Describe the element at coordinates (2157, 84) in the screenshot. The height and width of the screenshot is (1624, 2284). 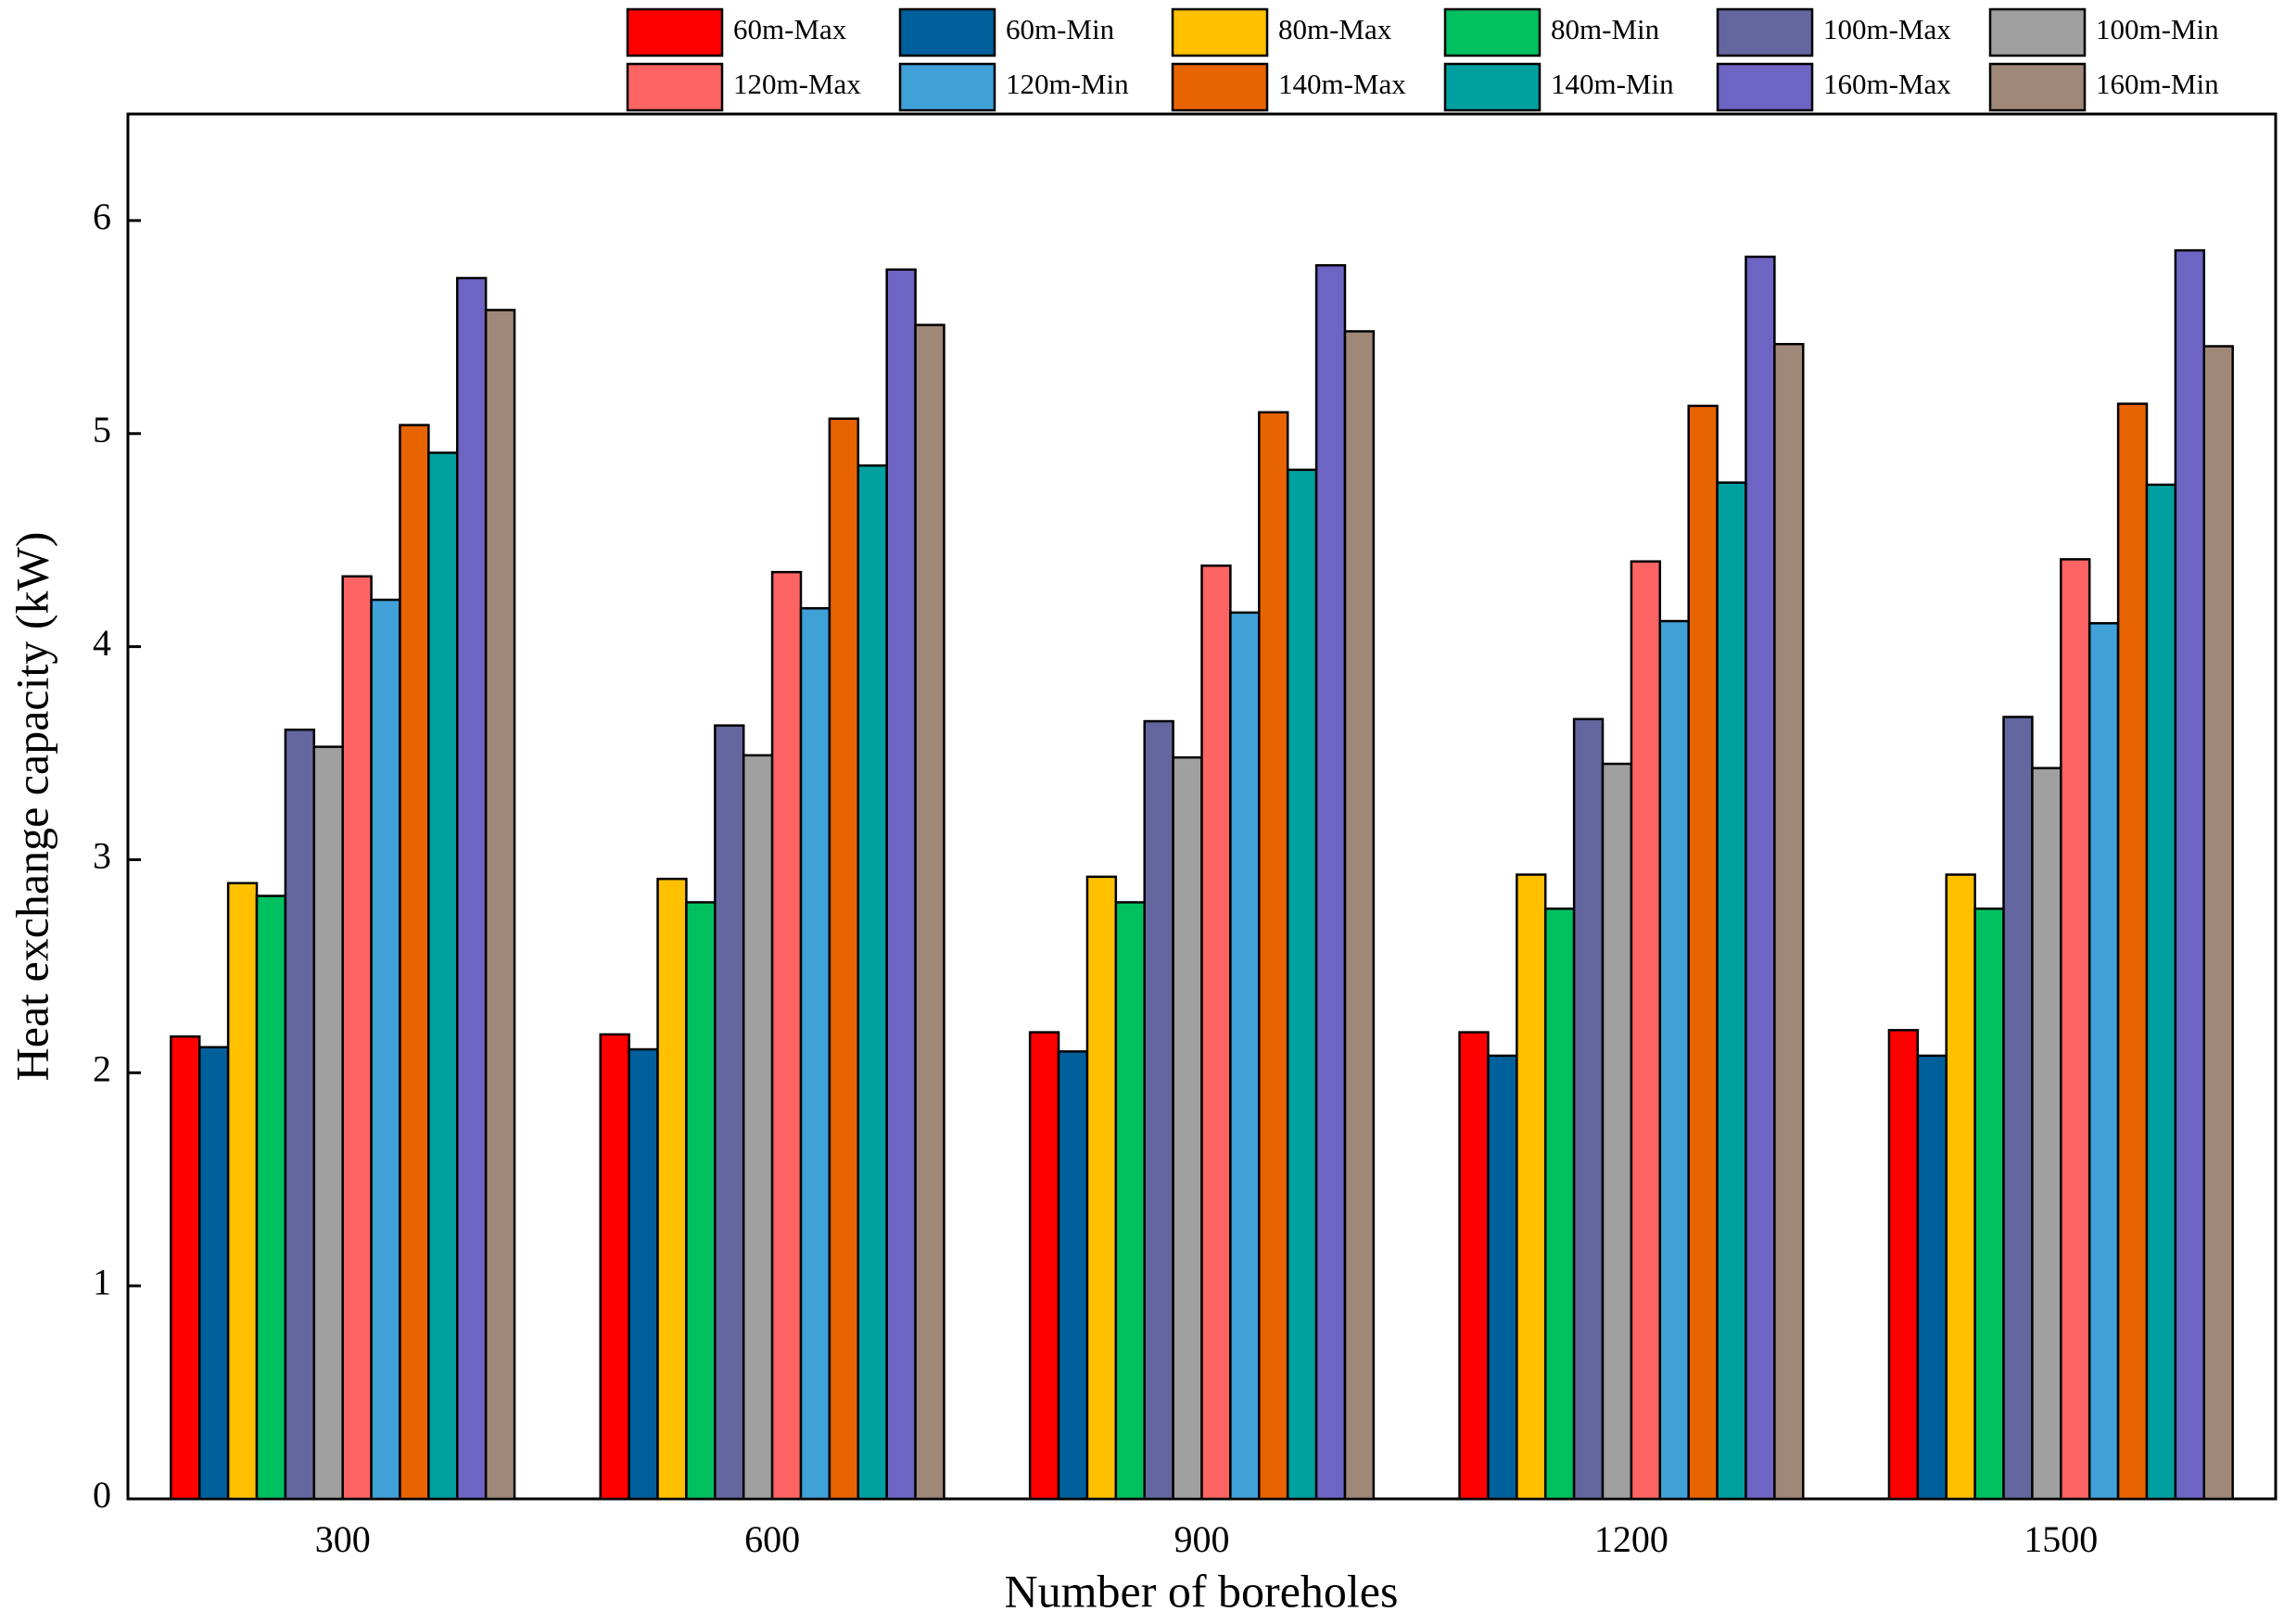
I see `legend-label: 160m-Min` at that location.